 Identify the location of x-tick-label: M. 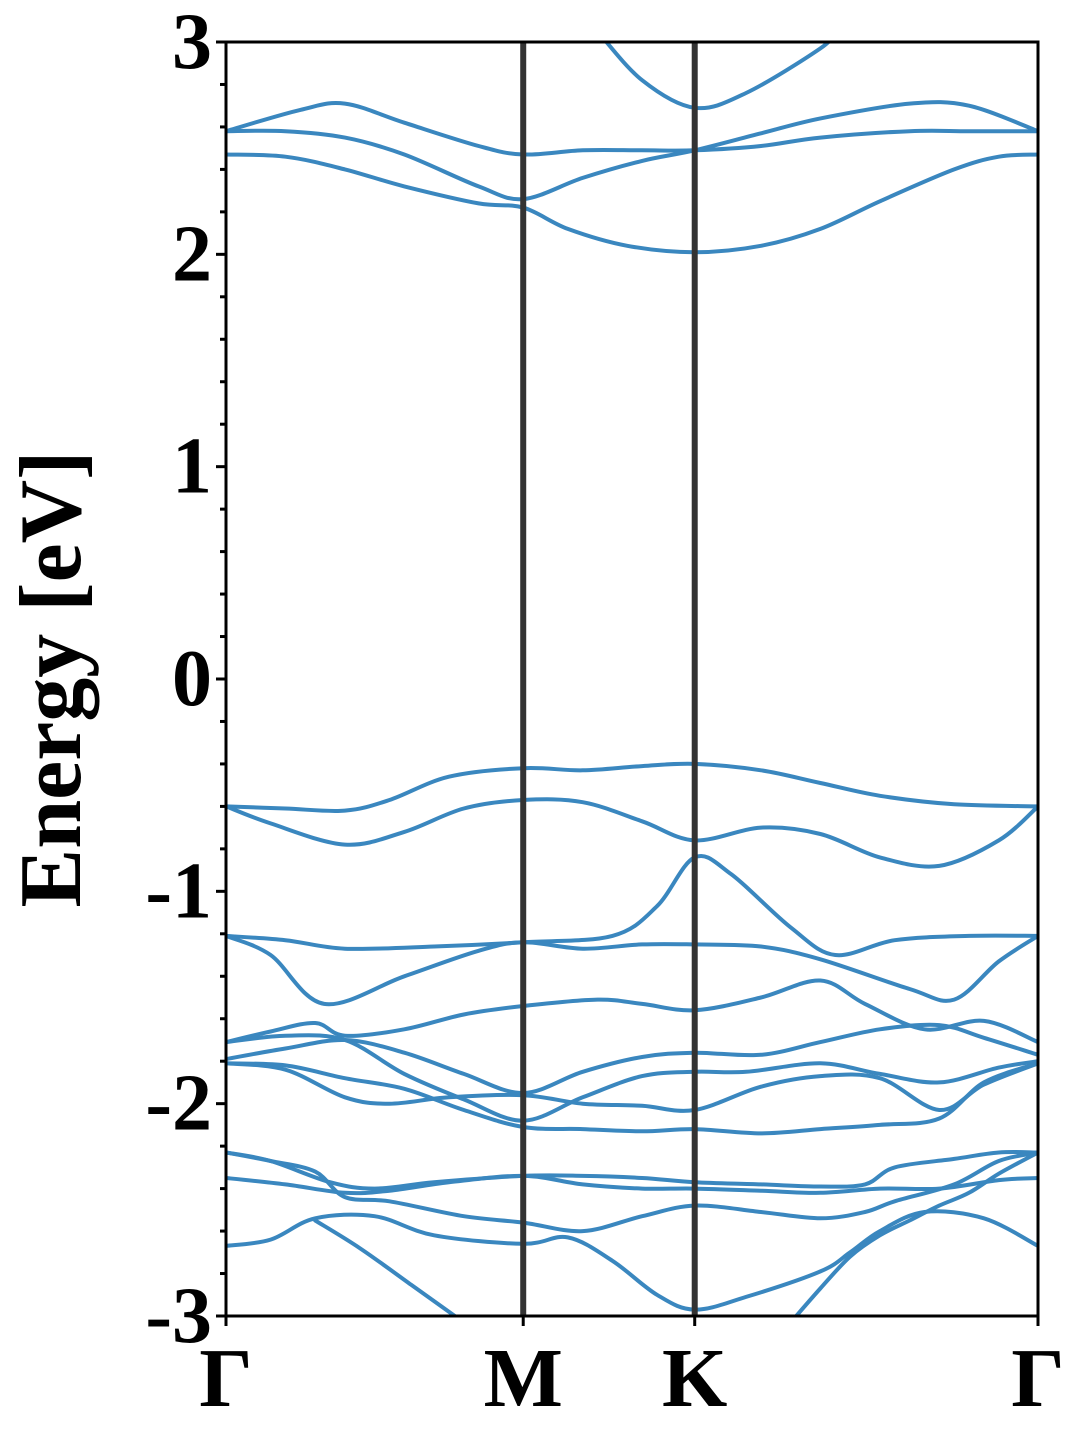
(523, 1378).